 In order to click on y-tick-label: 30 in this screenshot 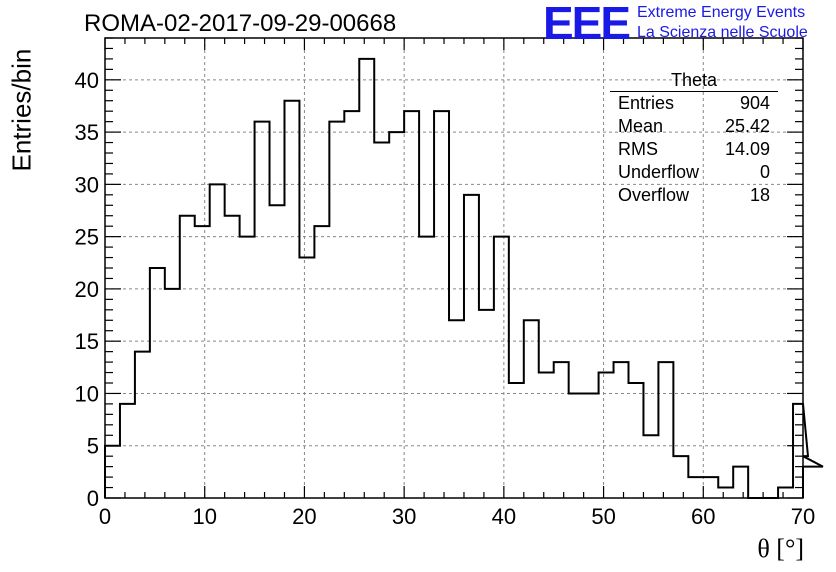, I will do `click(87, 184)`.